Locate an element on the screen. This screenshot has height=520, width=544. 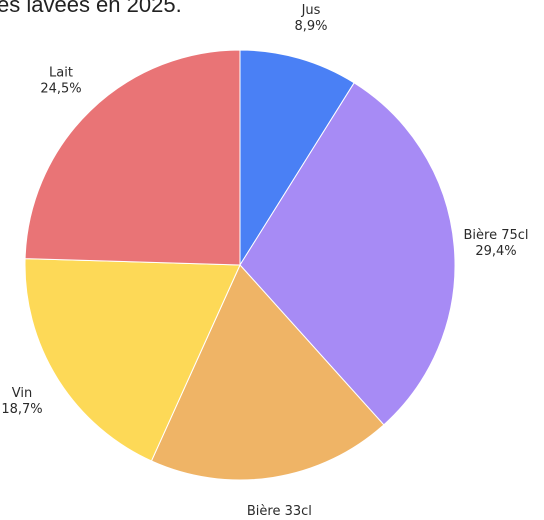
slice-label-name-4: Lait is located at coordinates (61, 73).